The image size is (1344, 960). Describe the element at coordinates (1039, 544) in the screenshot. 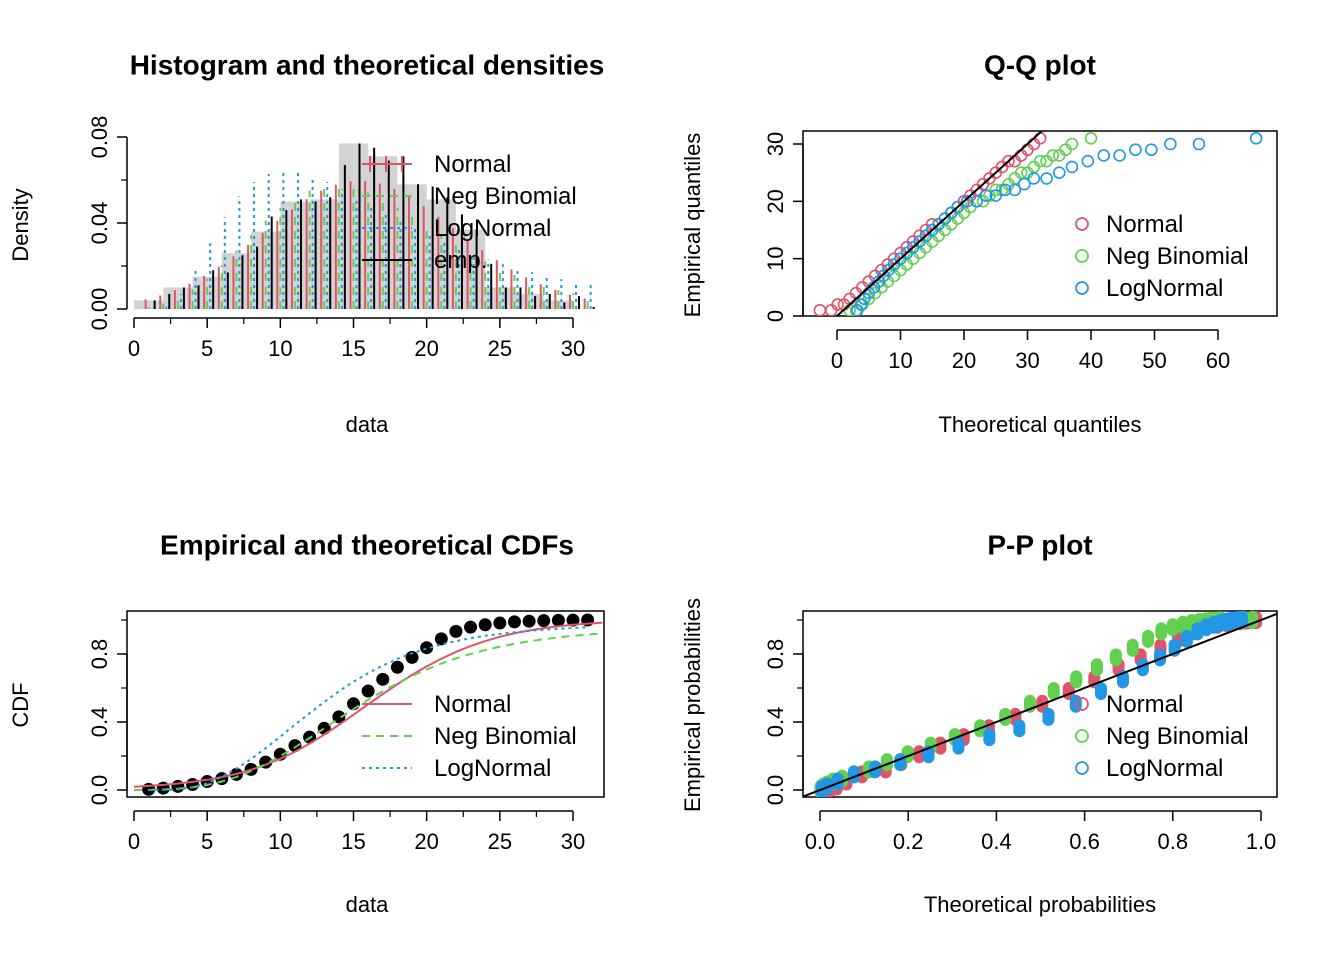

I see `chart-title: P-P plot` at that location.